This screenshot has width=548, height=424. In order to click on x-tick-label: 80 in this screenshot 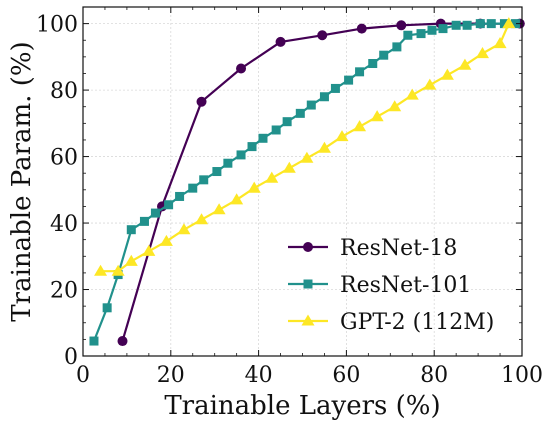, I will do `click(434, 375)`.